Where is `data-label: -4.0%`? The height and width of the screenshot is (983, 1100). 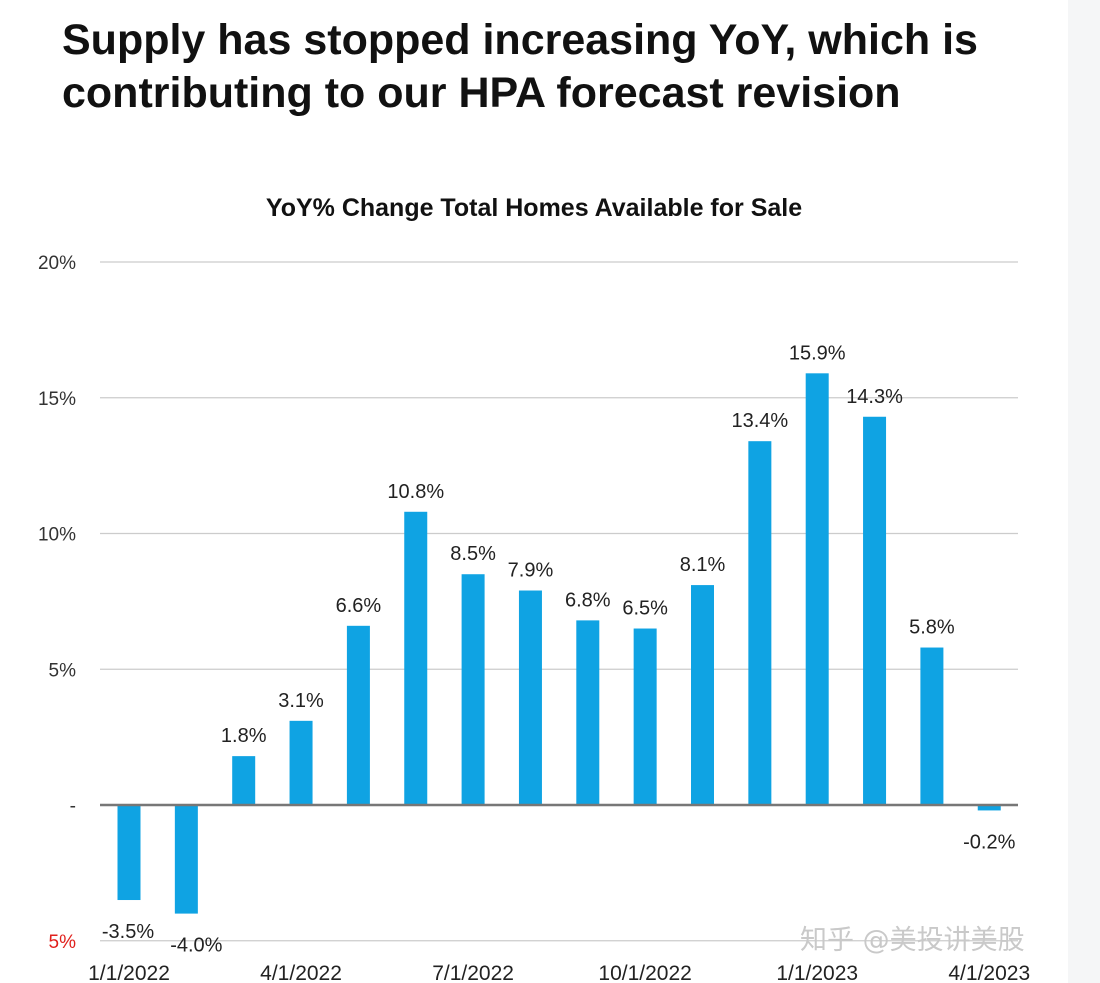
data-label: -4.0% is located at coordinates (196, 946).